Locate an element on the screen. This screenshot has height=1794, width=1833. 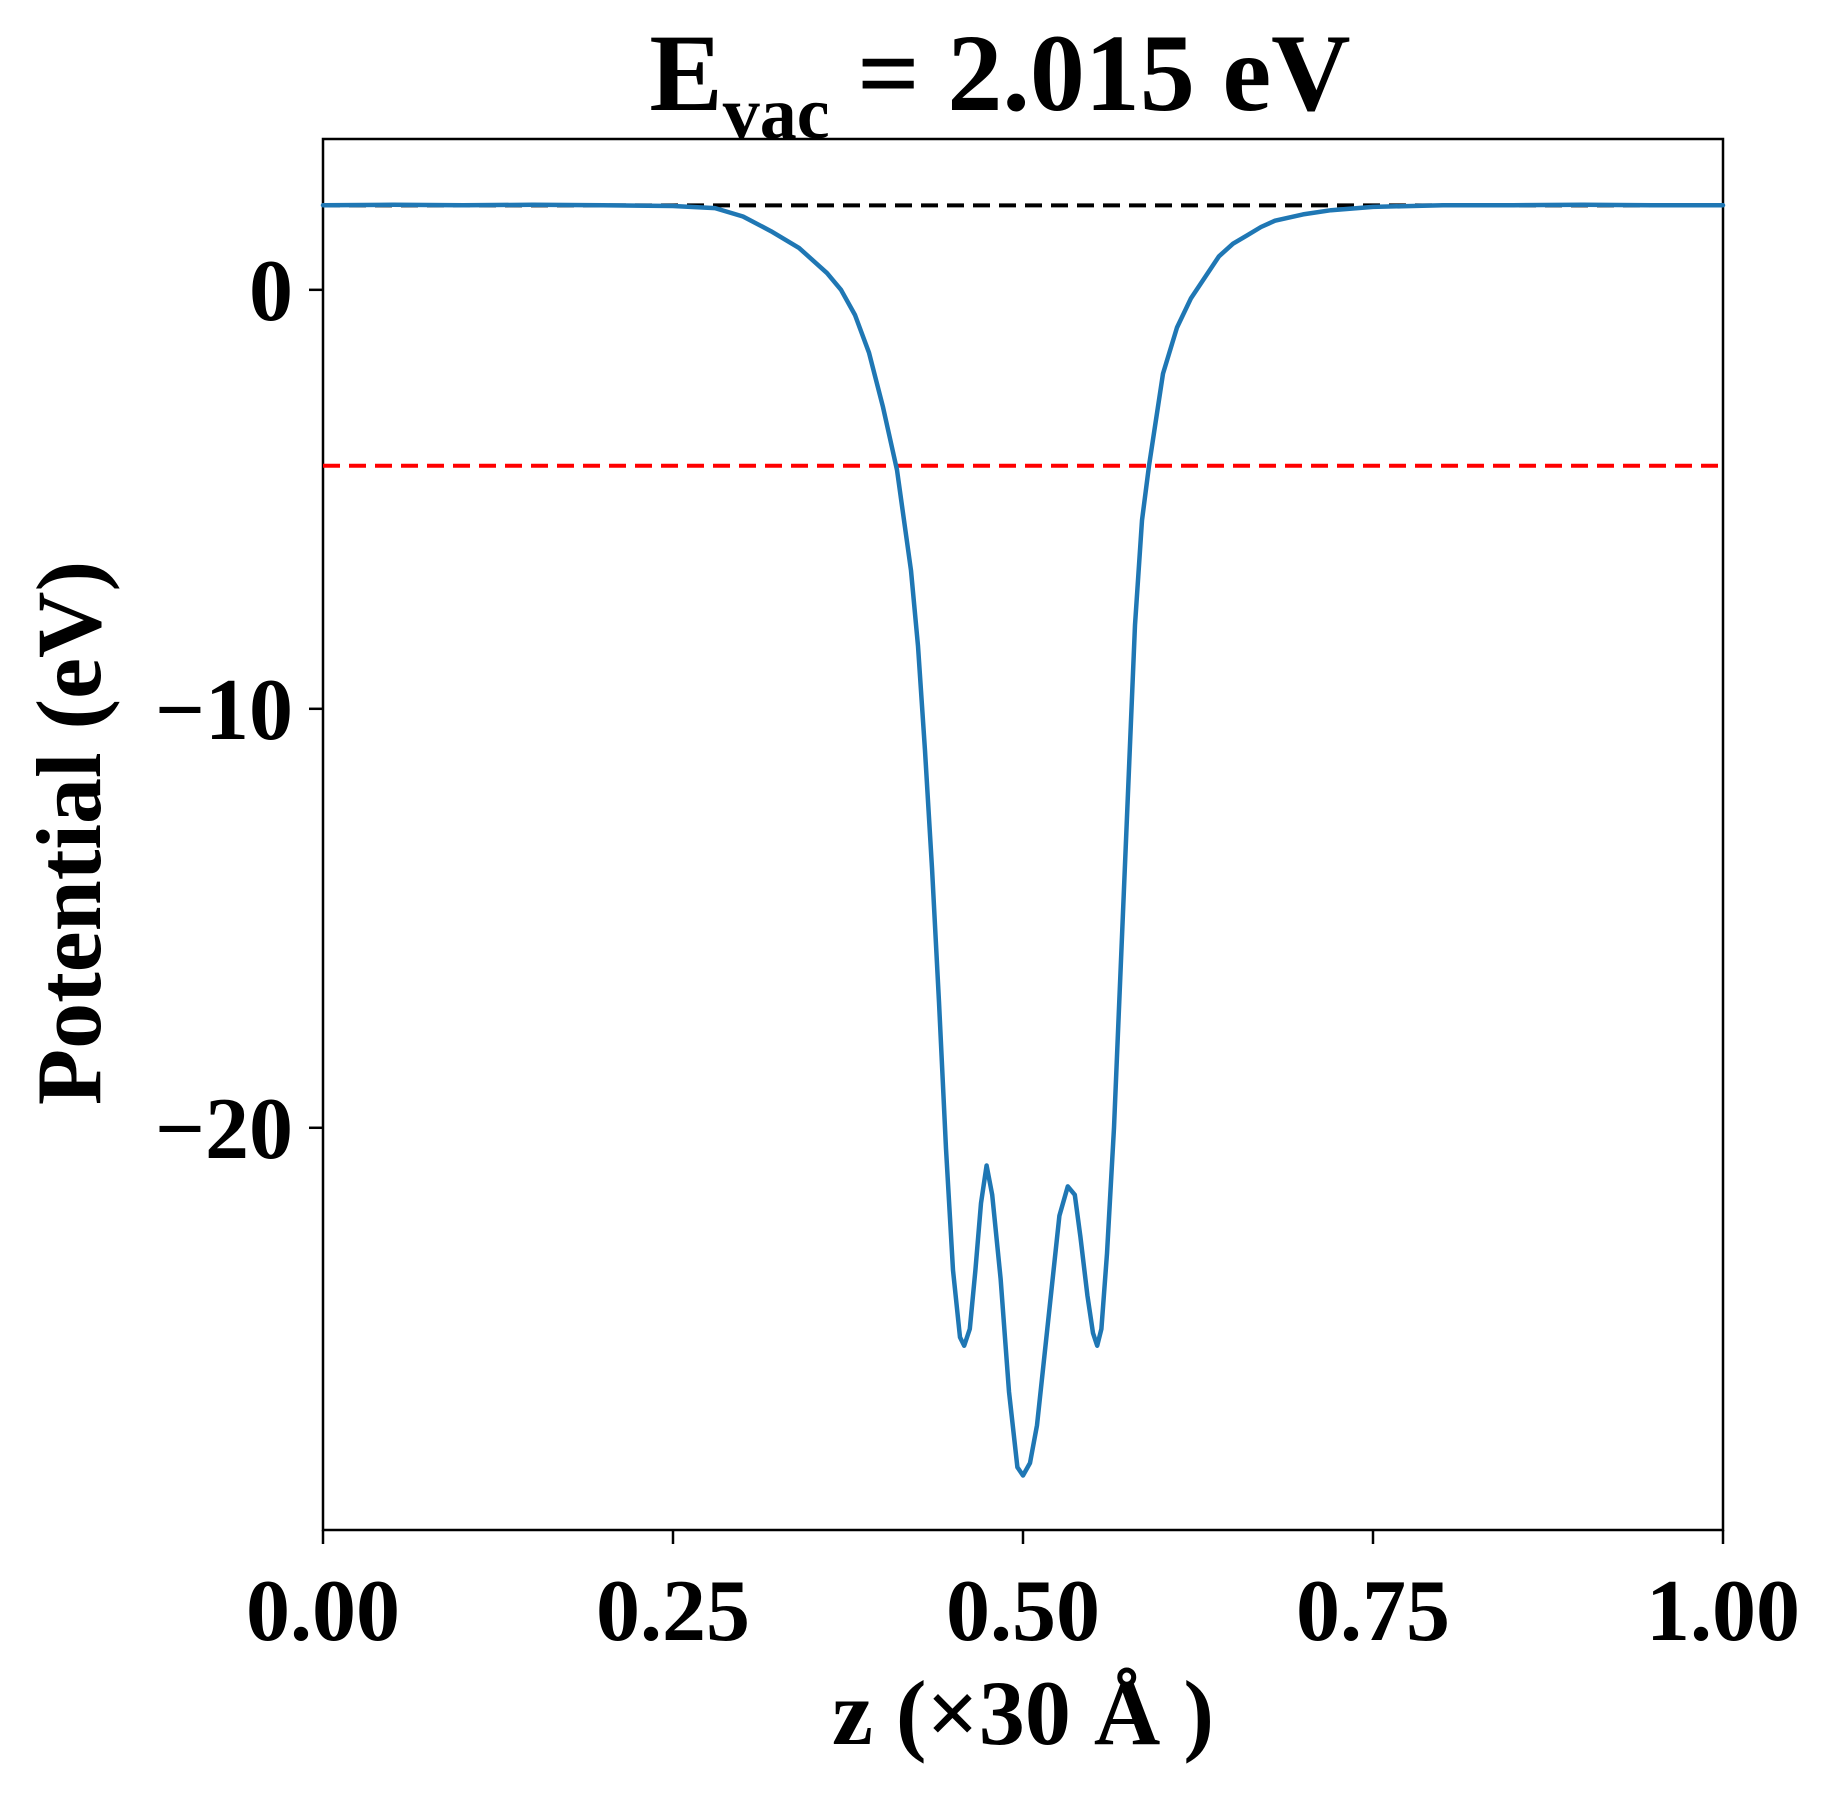
x-tick-label: 0.00 is located at coordinates (323, 1611).